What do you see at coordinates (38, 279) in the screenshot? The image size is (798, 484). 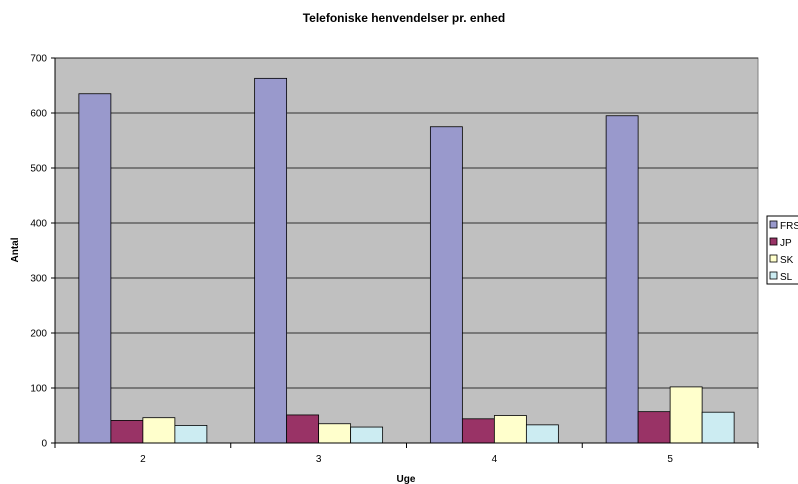 I see `y-tick-label: 300` at bounding box center [38, 279].